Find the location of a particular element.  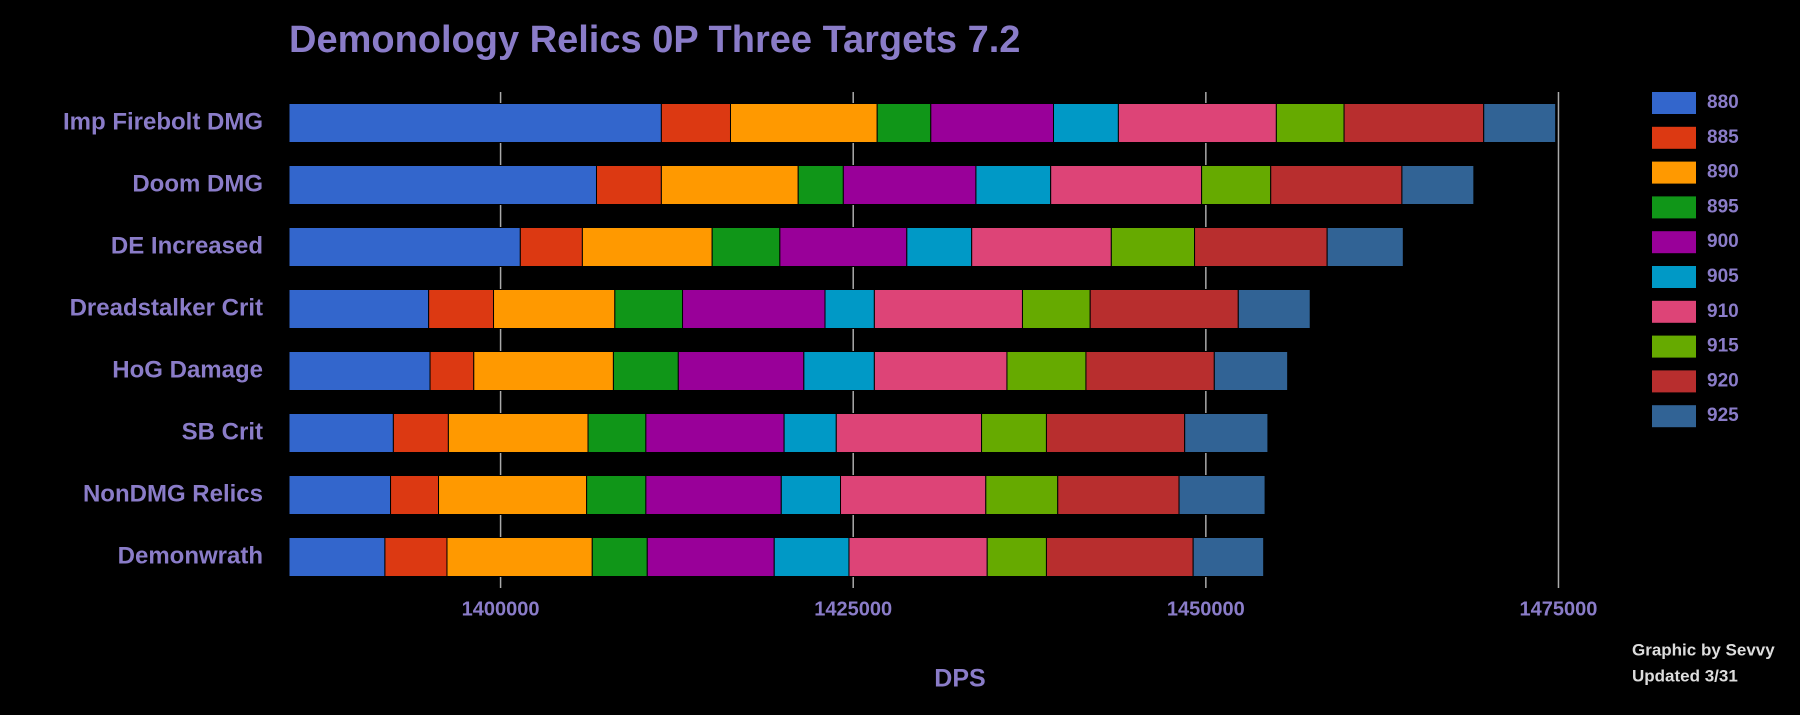

y-tick-label: SB Crit is located at coordinates (222, 431).